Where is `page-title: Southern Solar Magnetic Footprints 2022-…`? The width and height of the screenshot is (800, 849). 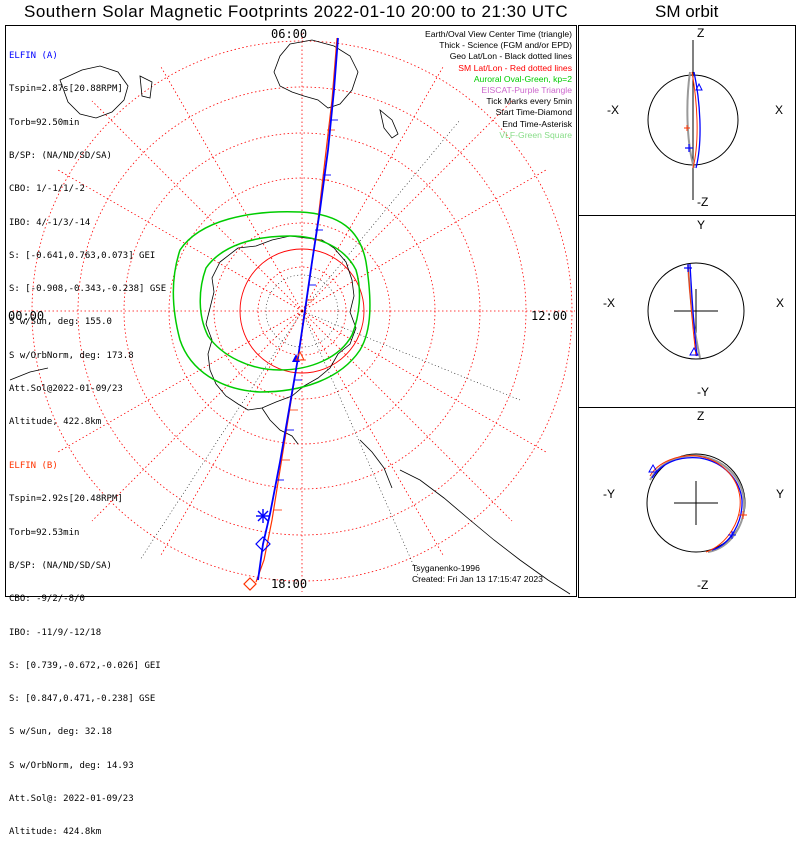
page-title: Southern Solar Magnetic Footprints 2022-… is located at coordinates (296, 11).